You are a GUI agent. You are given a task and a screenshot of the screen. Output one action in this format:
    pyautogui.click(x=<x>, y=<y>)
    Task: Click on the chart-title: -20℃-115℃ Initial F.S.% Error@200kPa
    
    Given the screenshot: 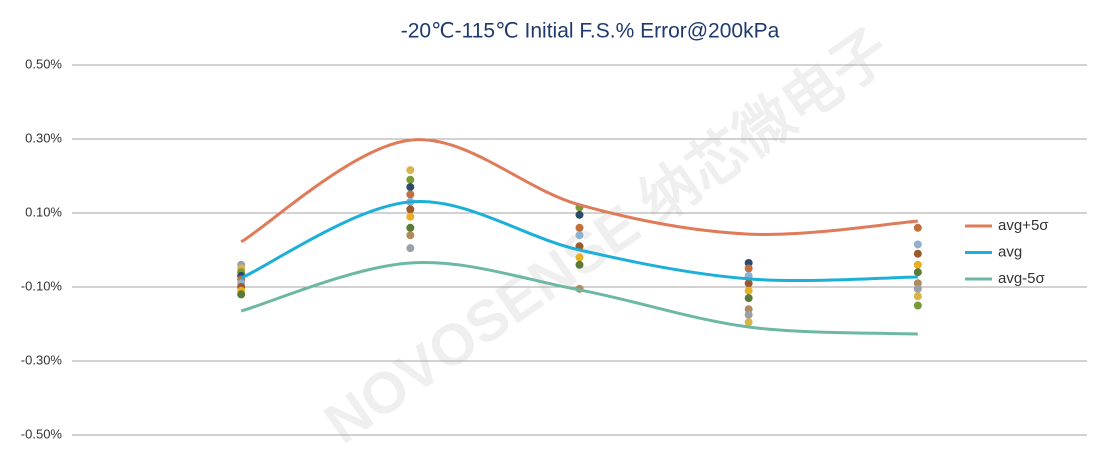 What is the action you would take?
    pyautogui.click(x=590, y=31)
    